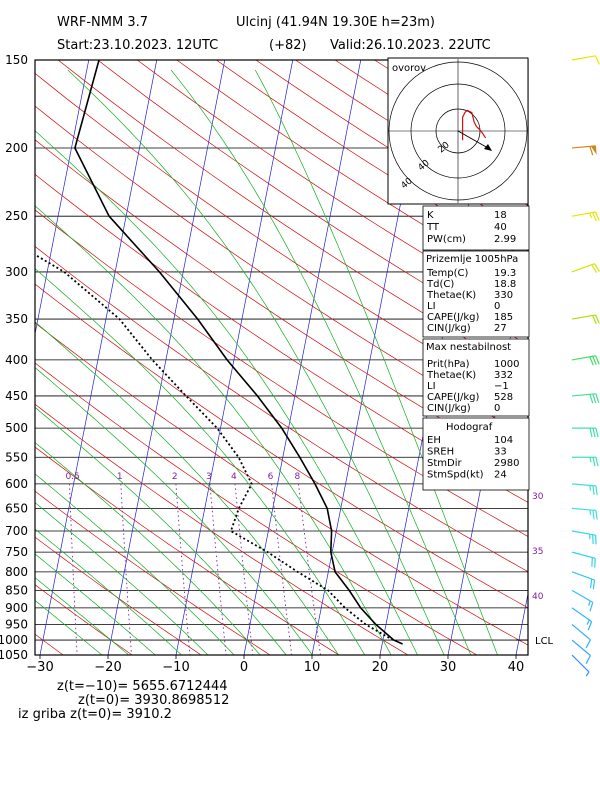 This screenshot has width=600, height=800. What do you see at coordinates (16, 396) in the screenshot?
I see `pressure-tick-label: 450` at bounding box center [16, 396].